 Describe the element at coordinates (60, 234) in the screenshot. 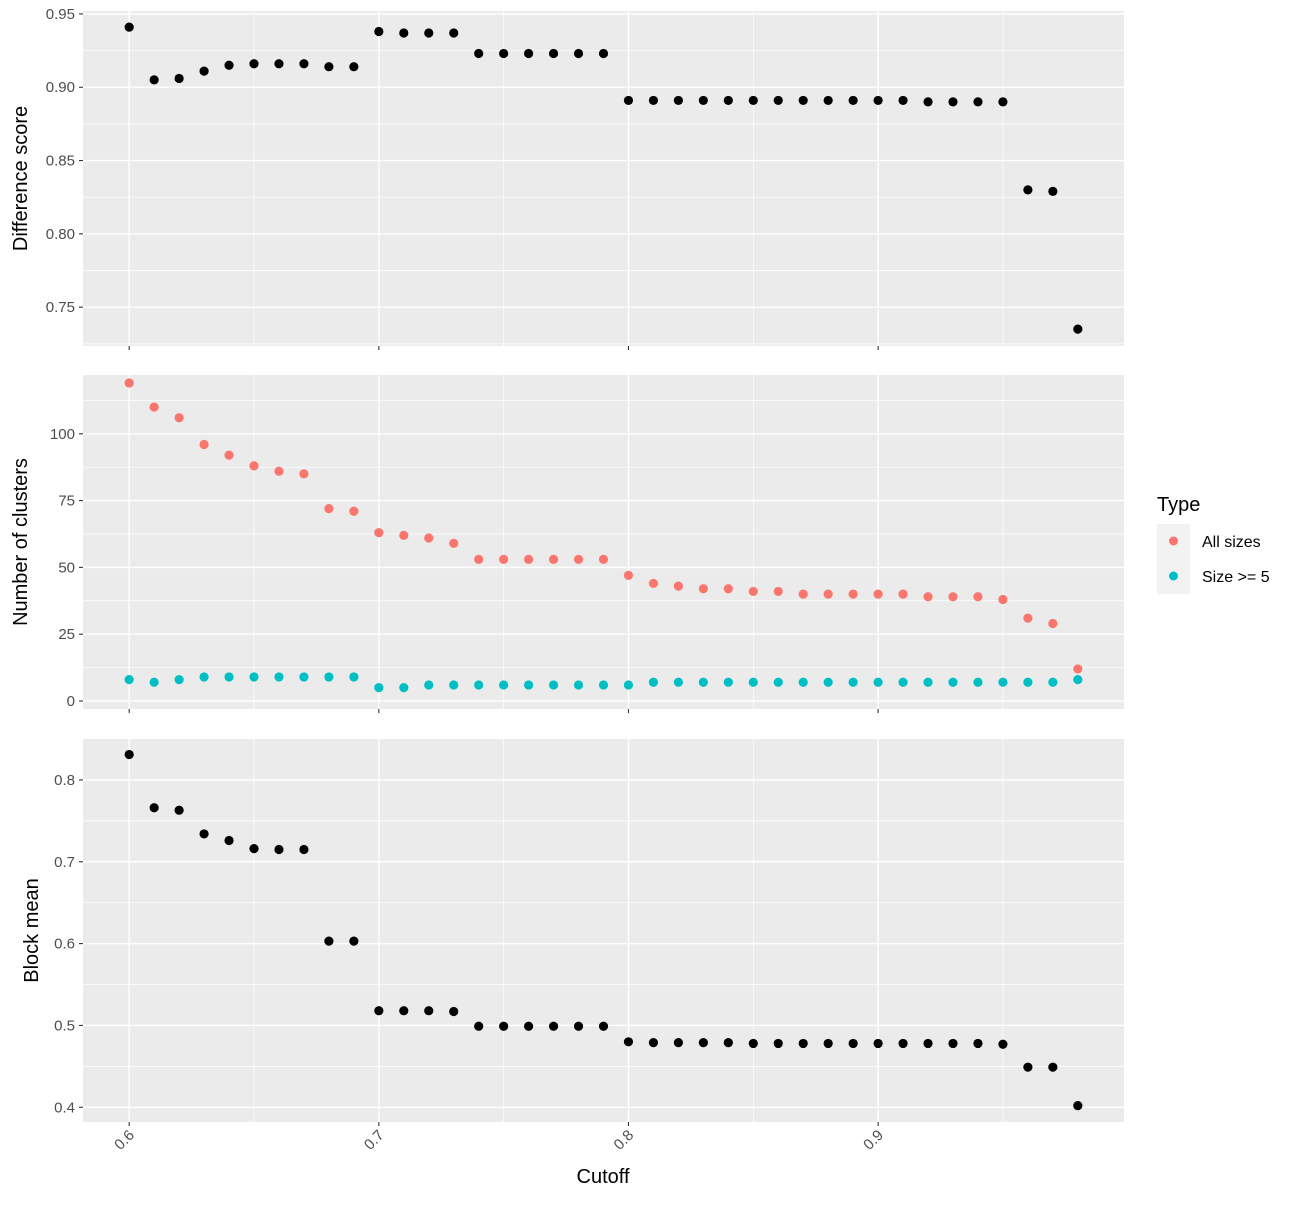

I see `y-tick-label: 0.80` at that location.